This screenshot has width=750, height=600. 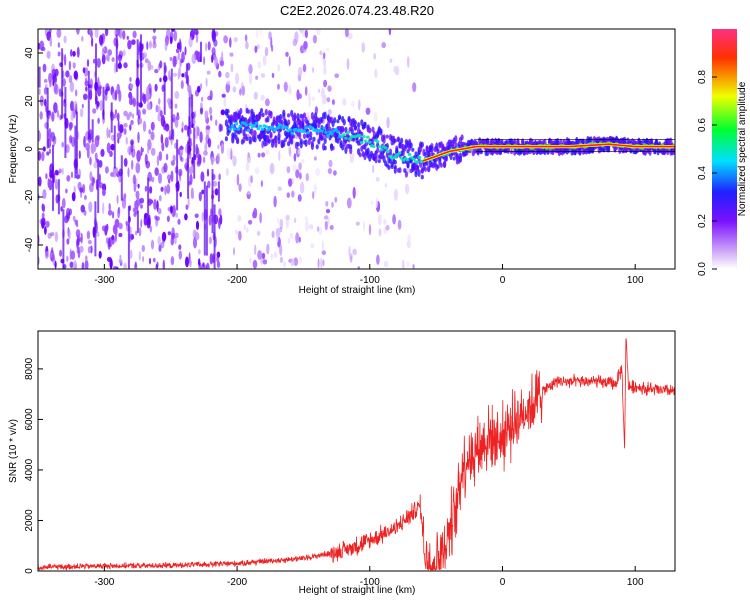 I want to click on spectrogram-y-label: Frequency (Hz), so click(x=13, y=149).